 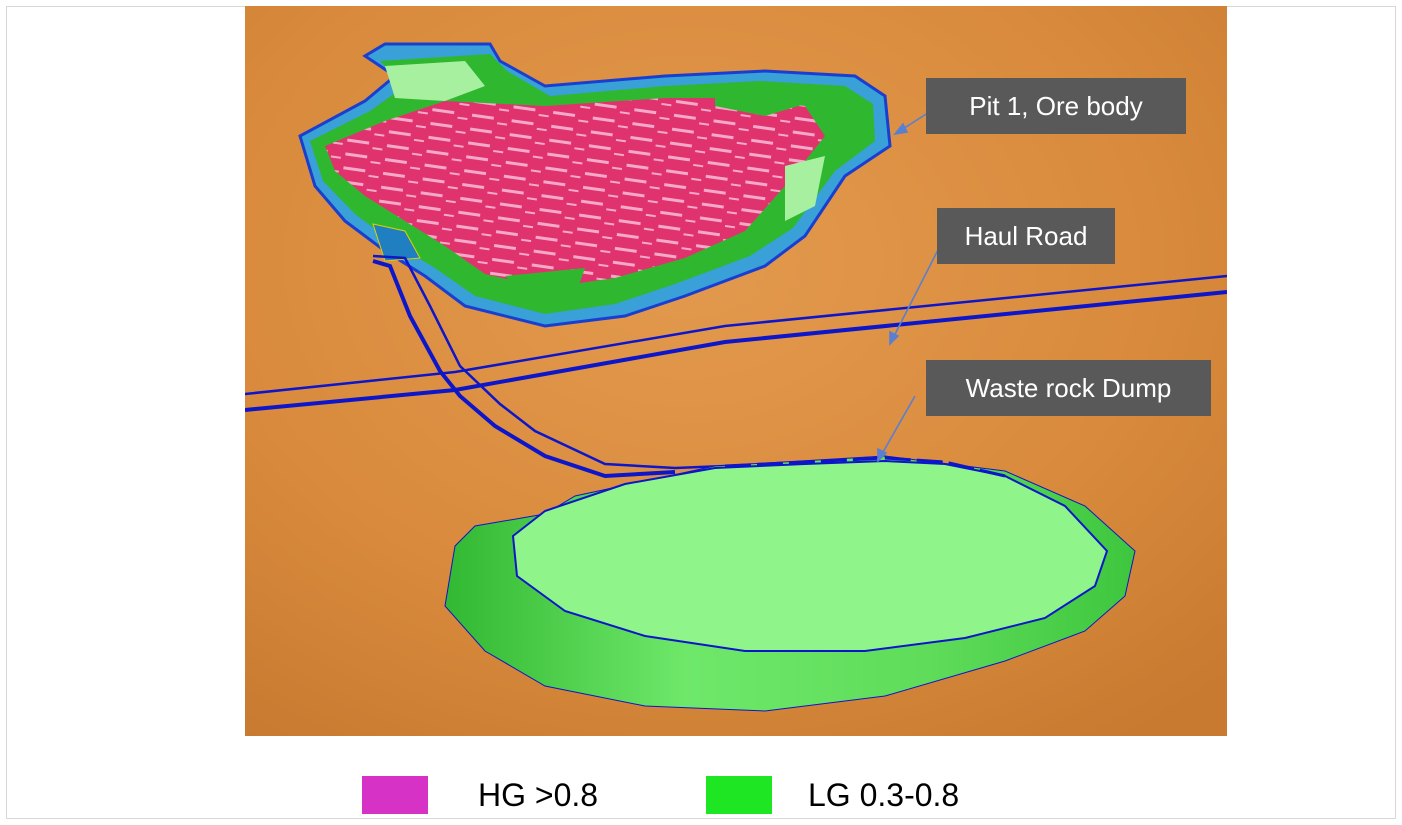 I want to click on callout-dump-label: Waste rock Dump, so click(x=1068, y=387).